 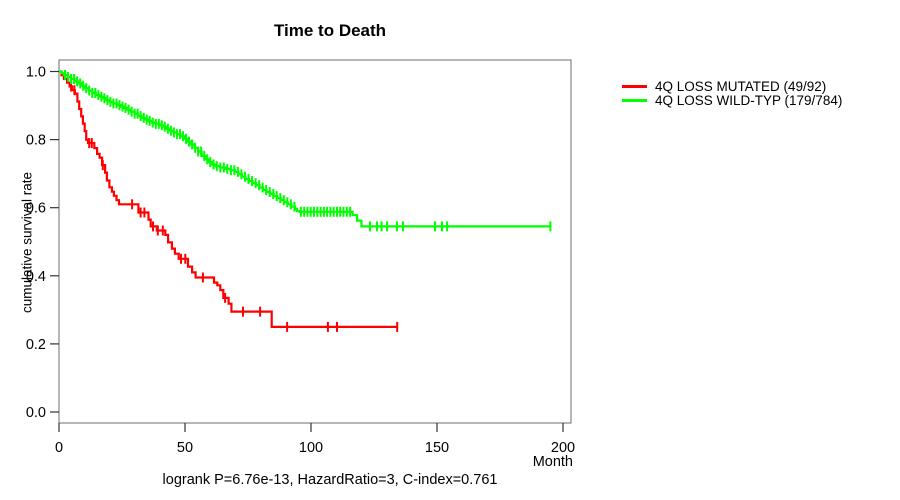 What do you see at coordinates (749, 100) in the screenshot?
I see `legend-label: 4Q LOSS WILD-TYP (179/784)` at bounding box center [749, 100].